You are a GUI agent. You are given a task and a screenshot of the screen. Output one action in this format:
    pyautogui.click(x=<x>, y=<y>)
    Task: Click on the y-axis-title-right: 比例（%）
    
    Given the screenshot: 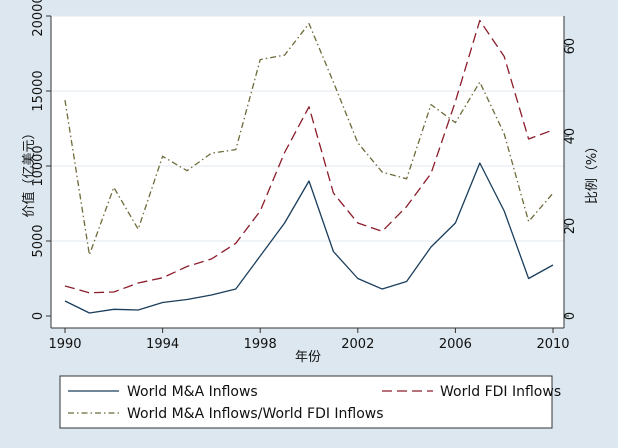 What is the action you would take?
    pyautogui.click(x=592, y=172)
    